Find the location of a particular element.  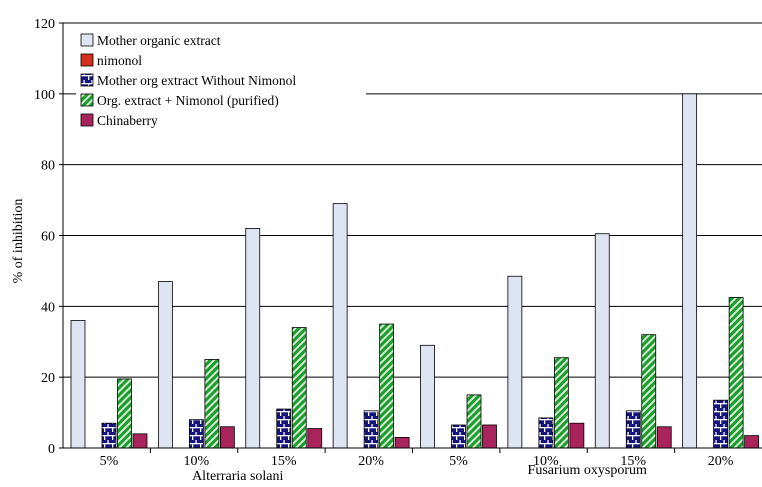

y-tick-label: 0 is located at coordinates (51, 449).